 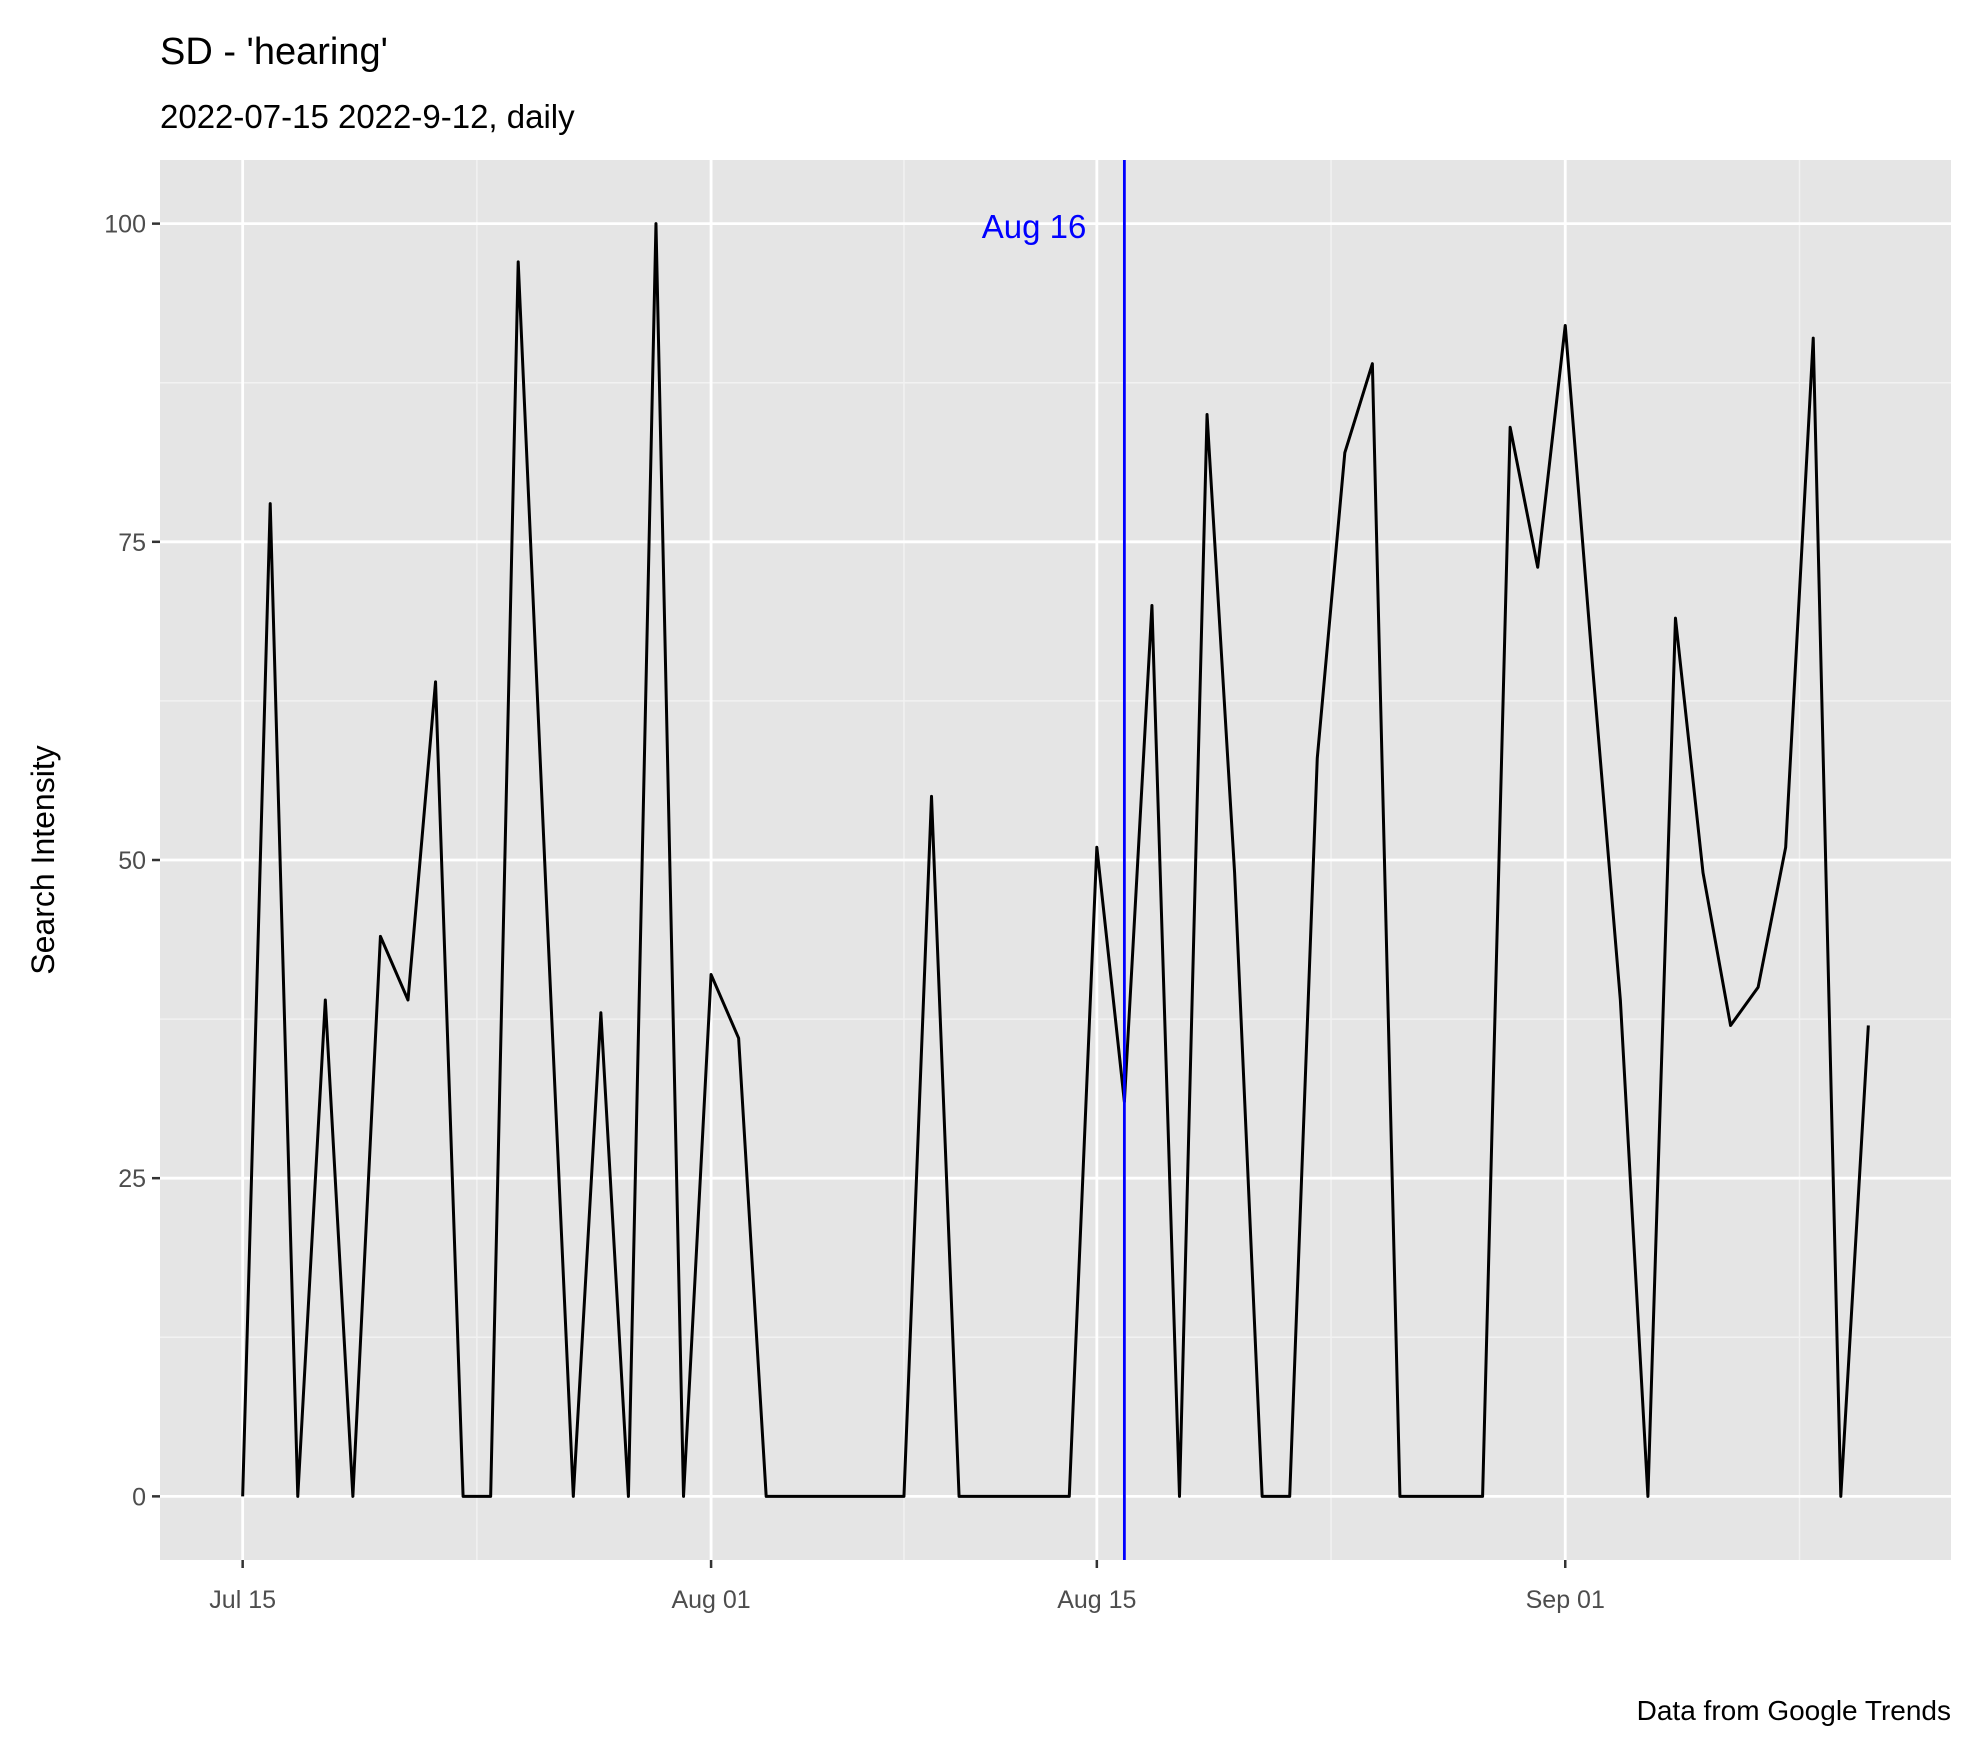 What do you see at coordinates (125, 225) in the screenshot?
I see `y-tick-label: 100` at bounding box center [125, 225].